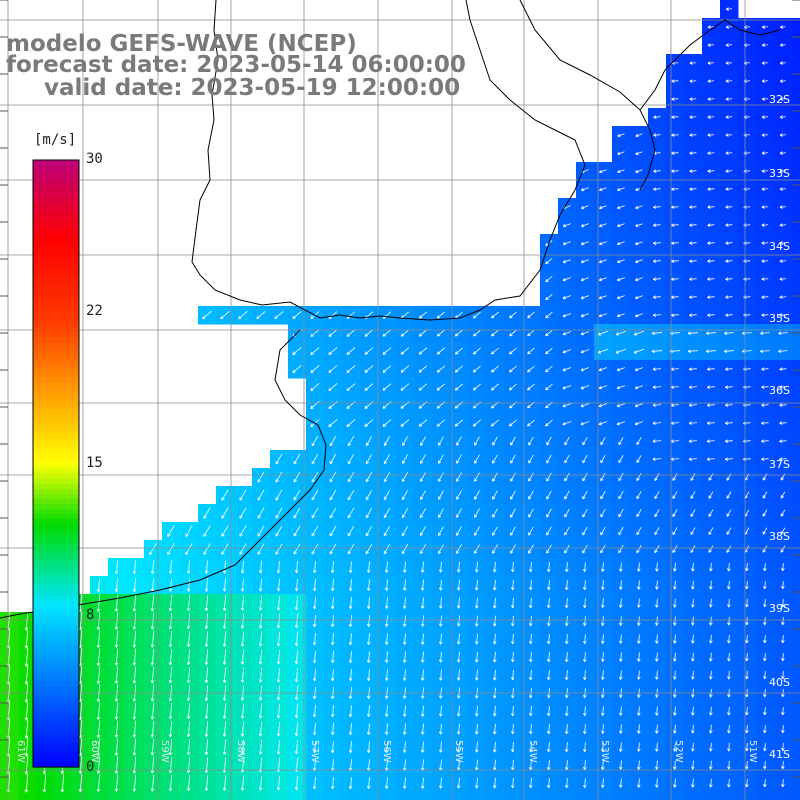  What do you see at coordinates (779, 246) in the screenshot?
I see `latitude-label: 34S` at bounding box center [779, 246].